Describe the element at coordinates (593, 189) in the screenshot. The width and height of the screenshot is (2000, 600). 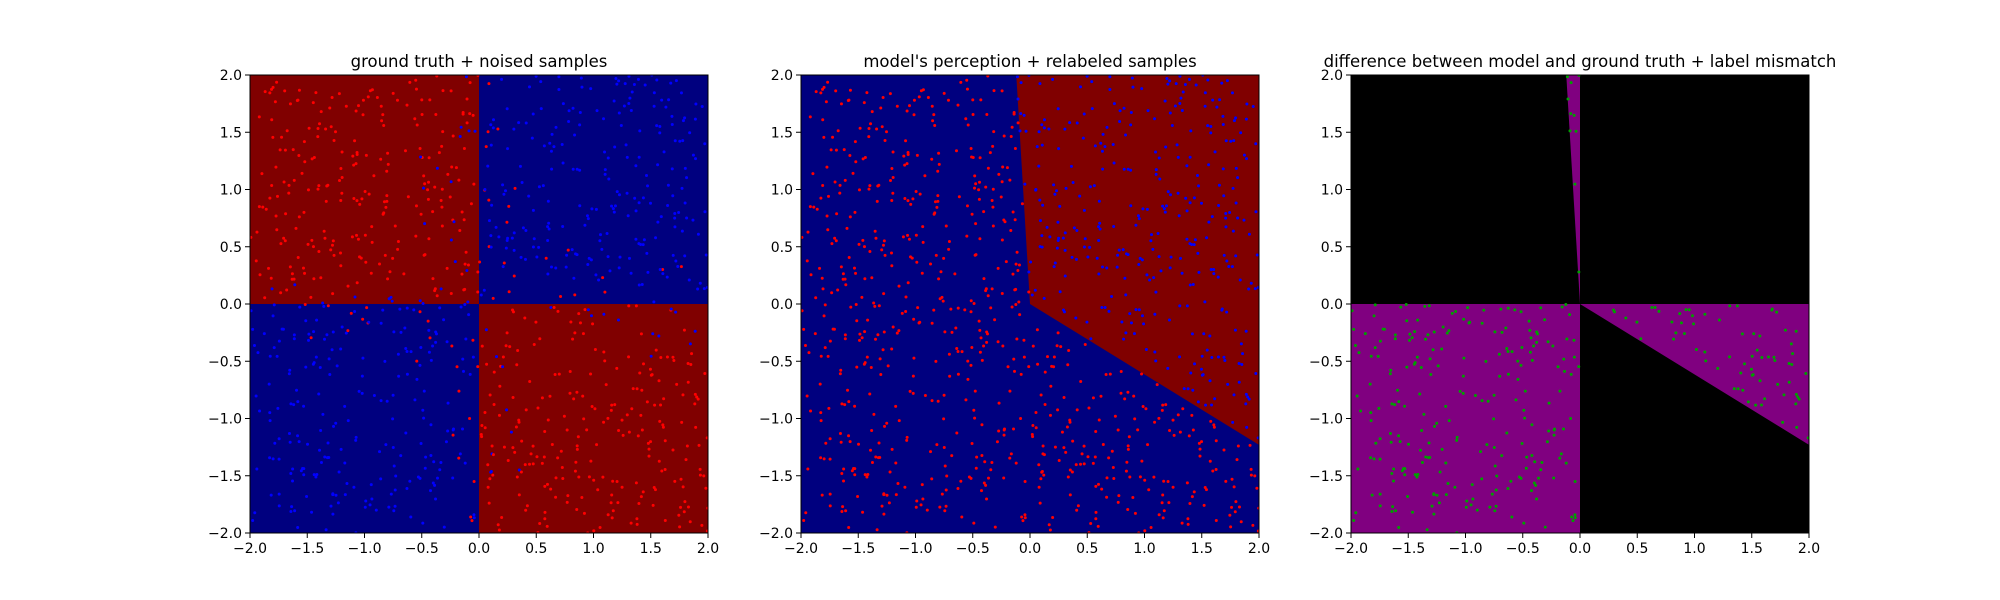
I see `decision-region` at that location.